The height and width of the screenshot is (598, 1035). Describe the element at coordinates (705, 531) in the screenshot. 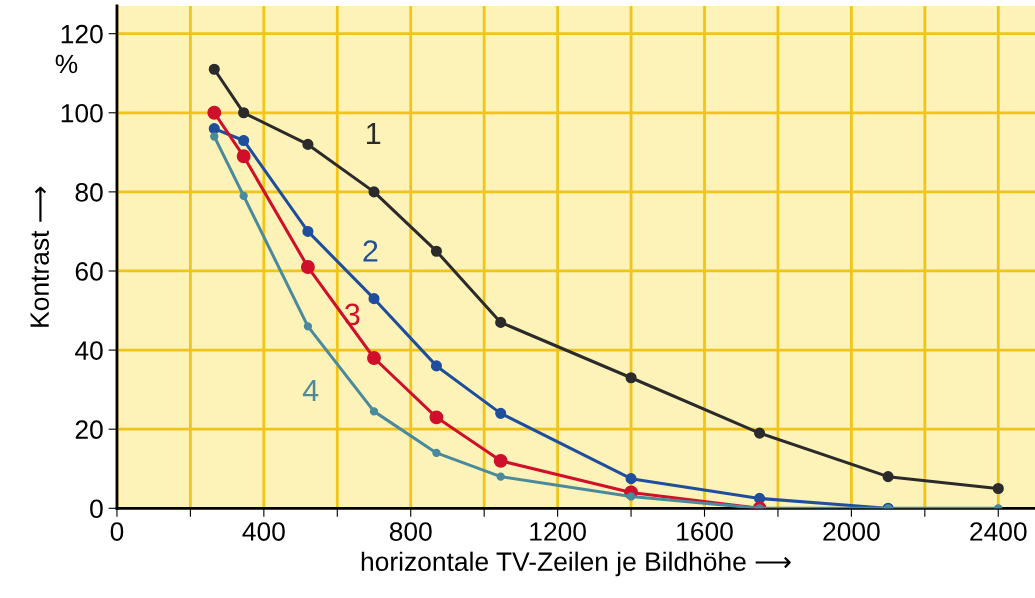

I see `x-tick-label: 1600` at that location.